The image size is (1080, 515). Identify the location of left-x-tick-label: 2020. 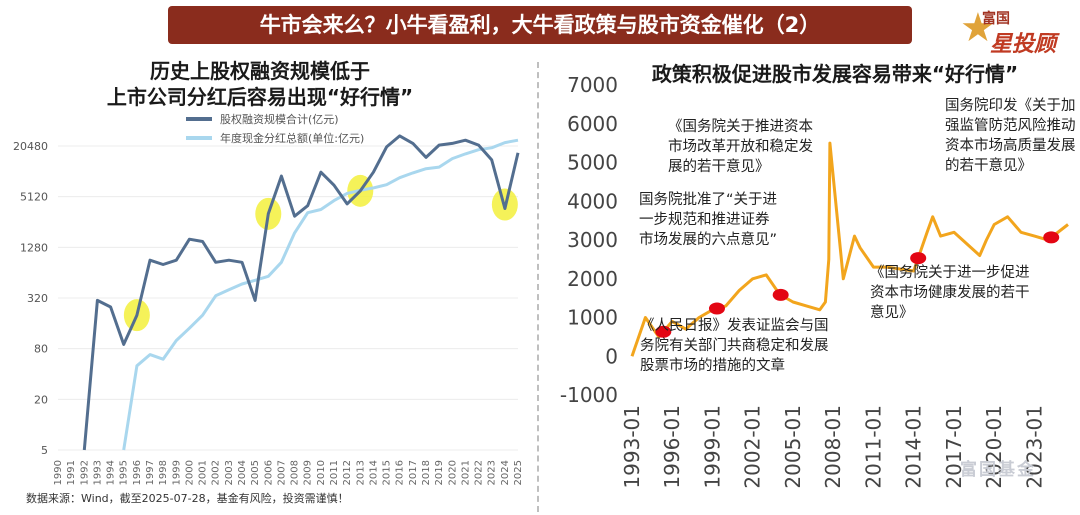
(452, 472).